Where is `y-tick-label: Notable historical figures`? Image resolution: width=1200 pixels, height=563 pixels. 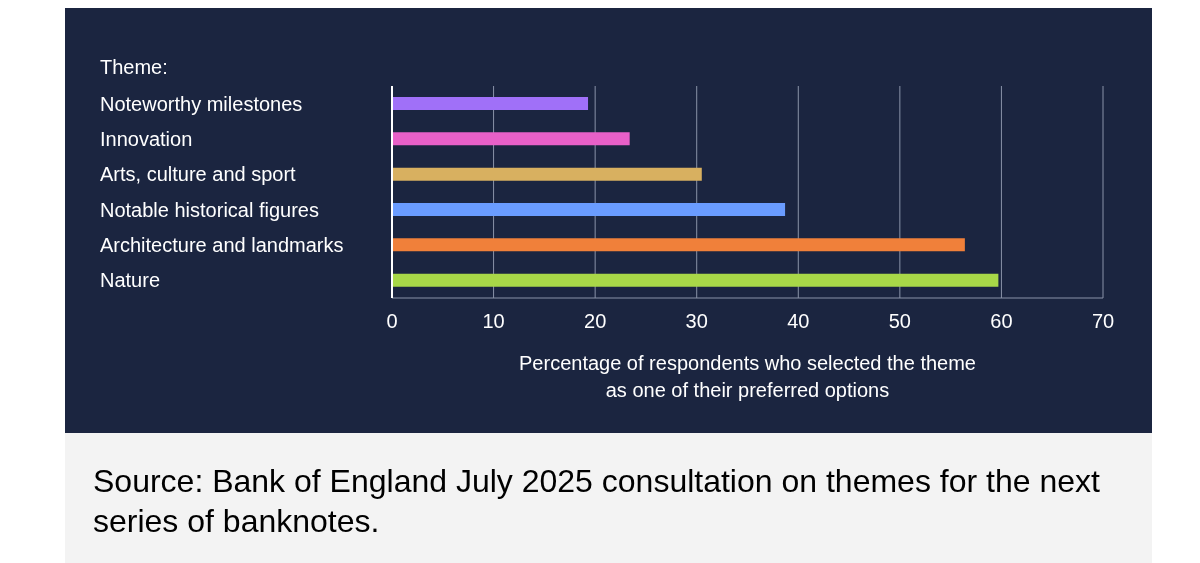 y-tick-label: Notable historical figures is located at coordinates (209, 209).